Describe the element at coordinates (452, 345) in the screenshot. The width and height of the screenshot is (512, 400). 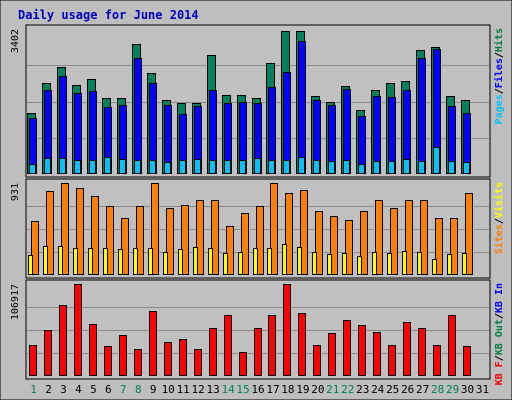
I see `bar-kb-f-day-29-edge` at that location.